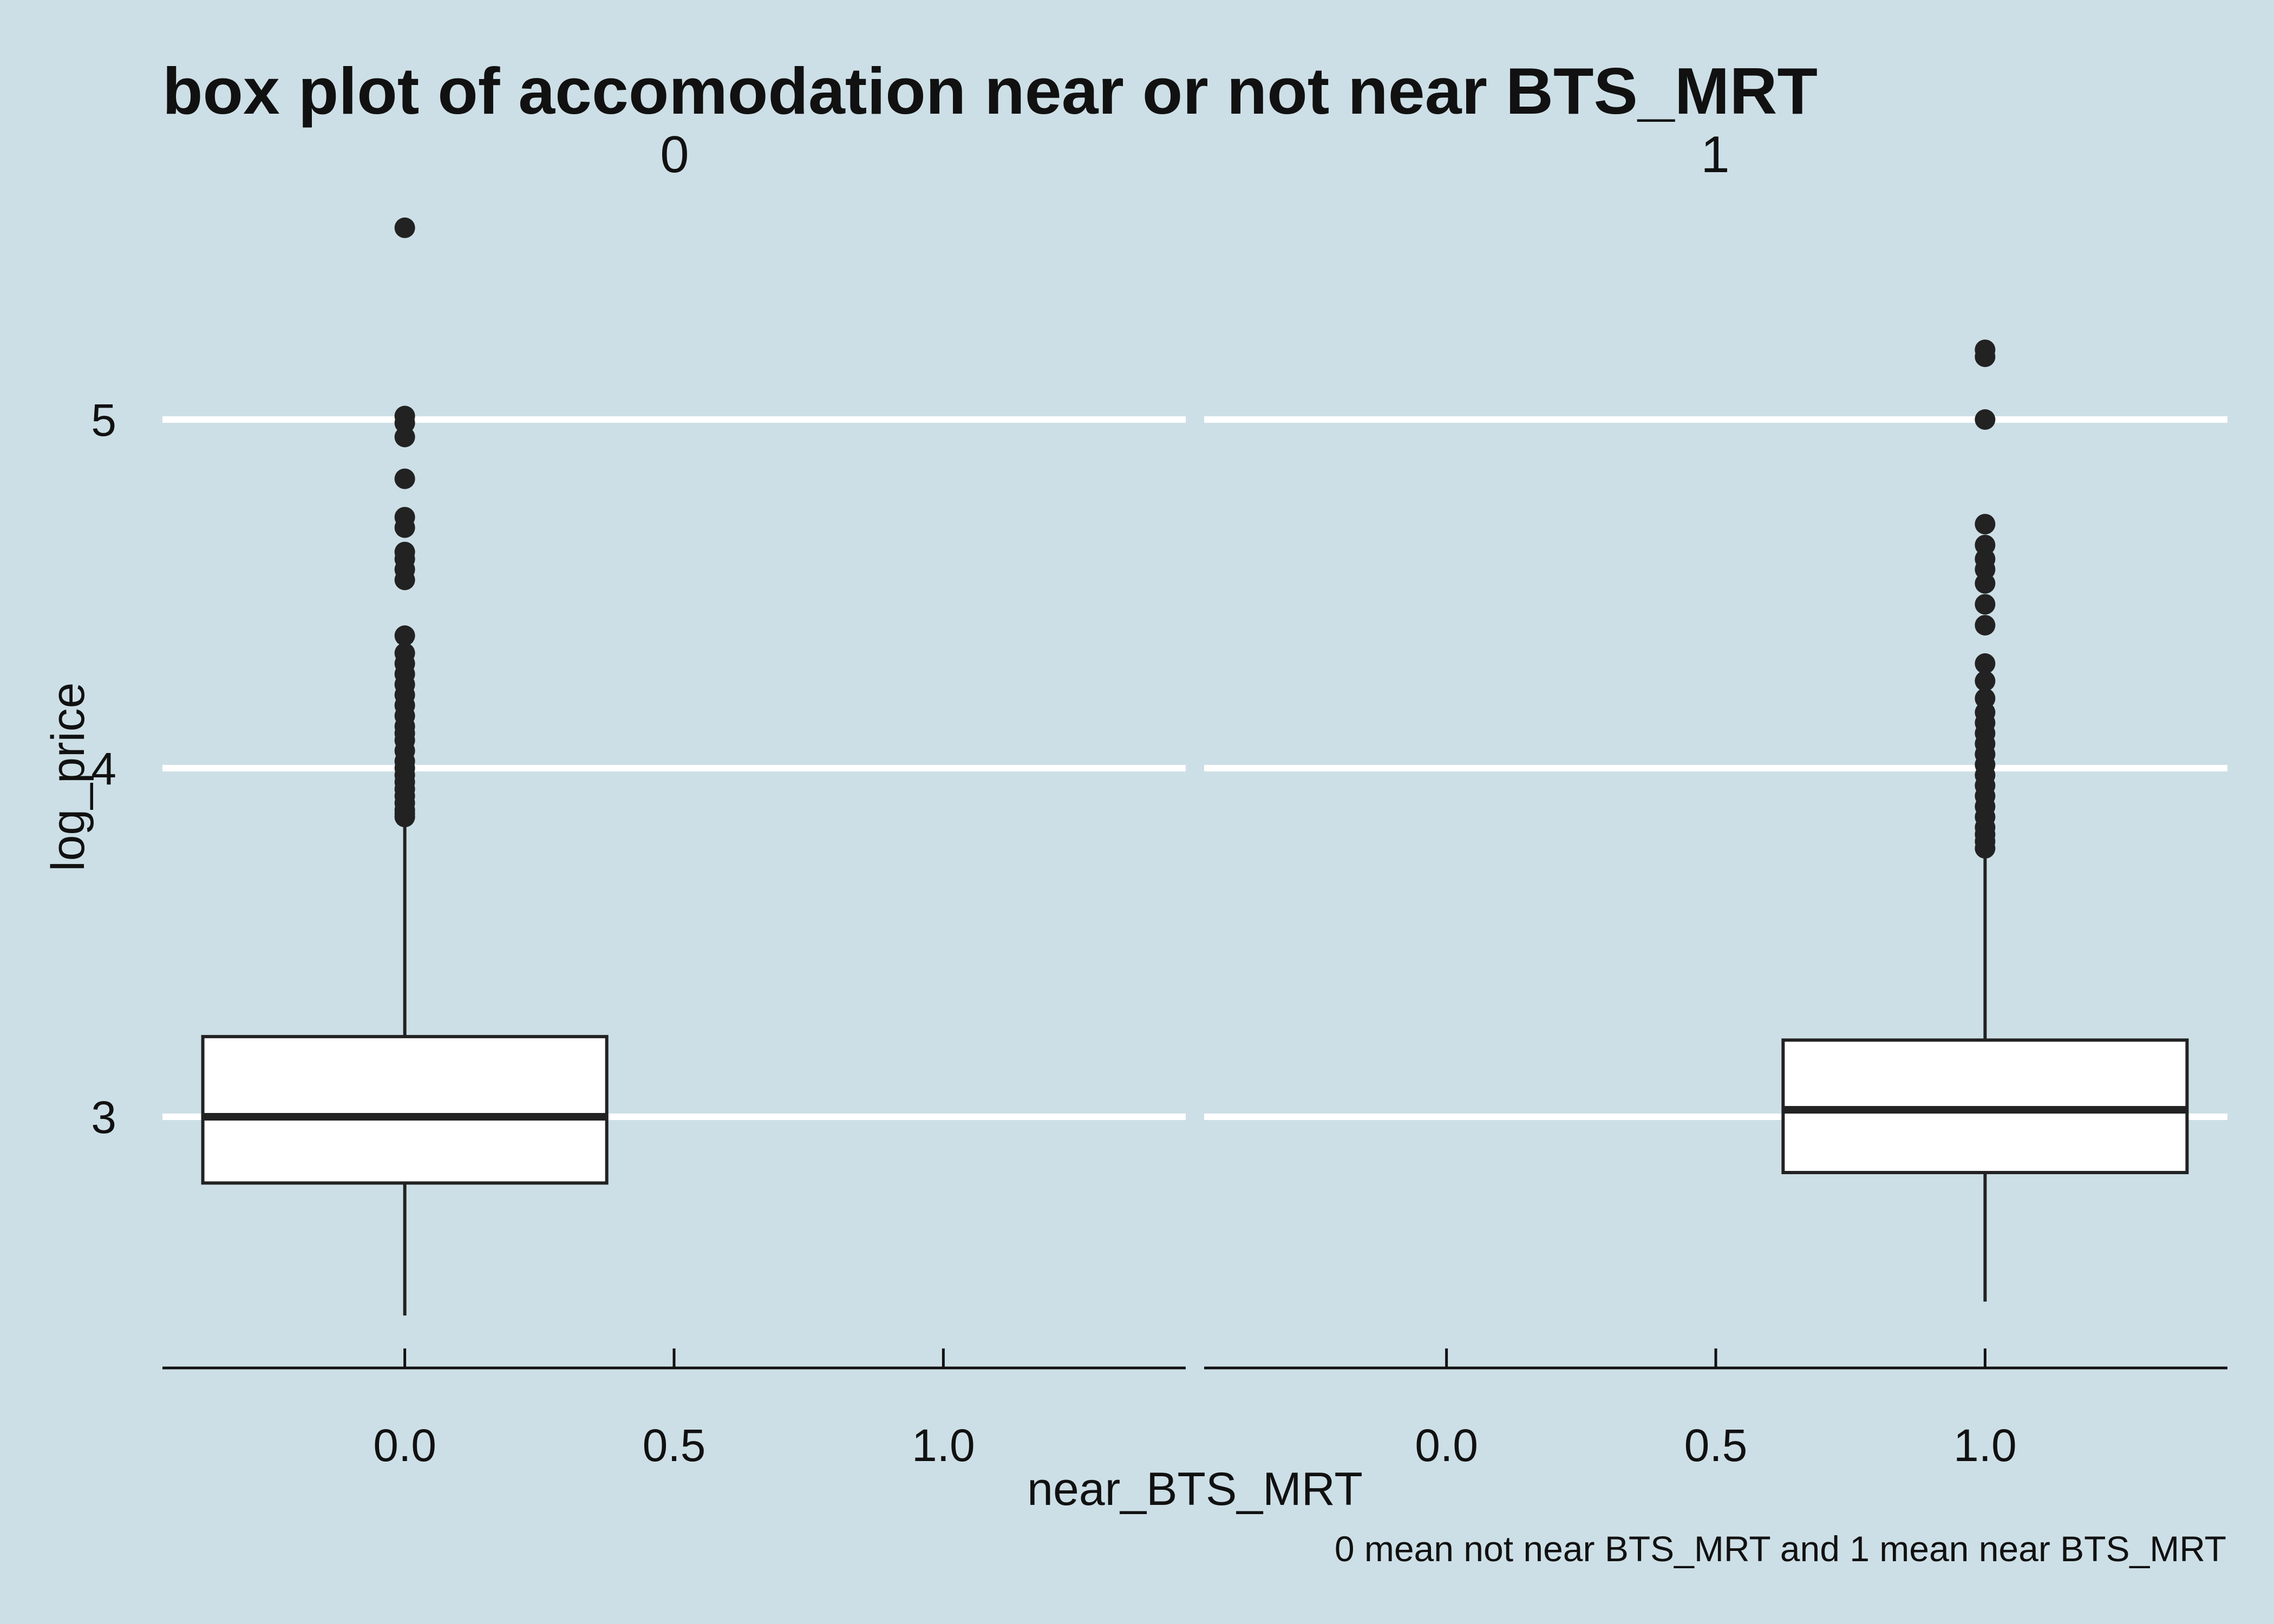 The image size is (2274, 1624). Describe the element at coordinates (1195, 1489) in the screenshot. I see `x-axis-title: near_BTS_MRT` at that location.